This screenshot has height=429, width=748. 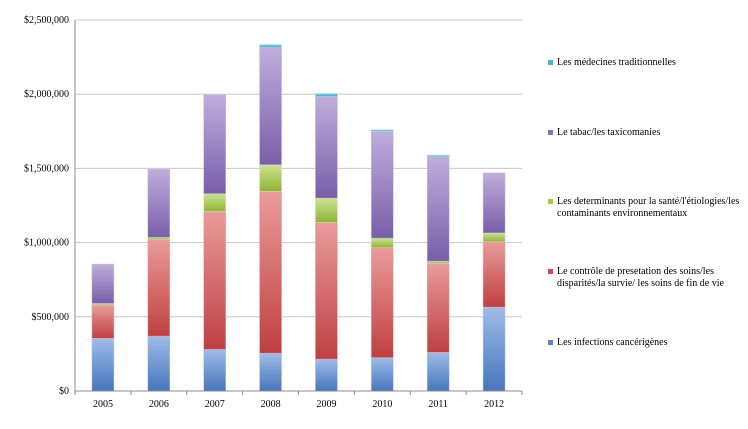 I want to click on y-tick-label: $500,000, so click(x=51, y=317).